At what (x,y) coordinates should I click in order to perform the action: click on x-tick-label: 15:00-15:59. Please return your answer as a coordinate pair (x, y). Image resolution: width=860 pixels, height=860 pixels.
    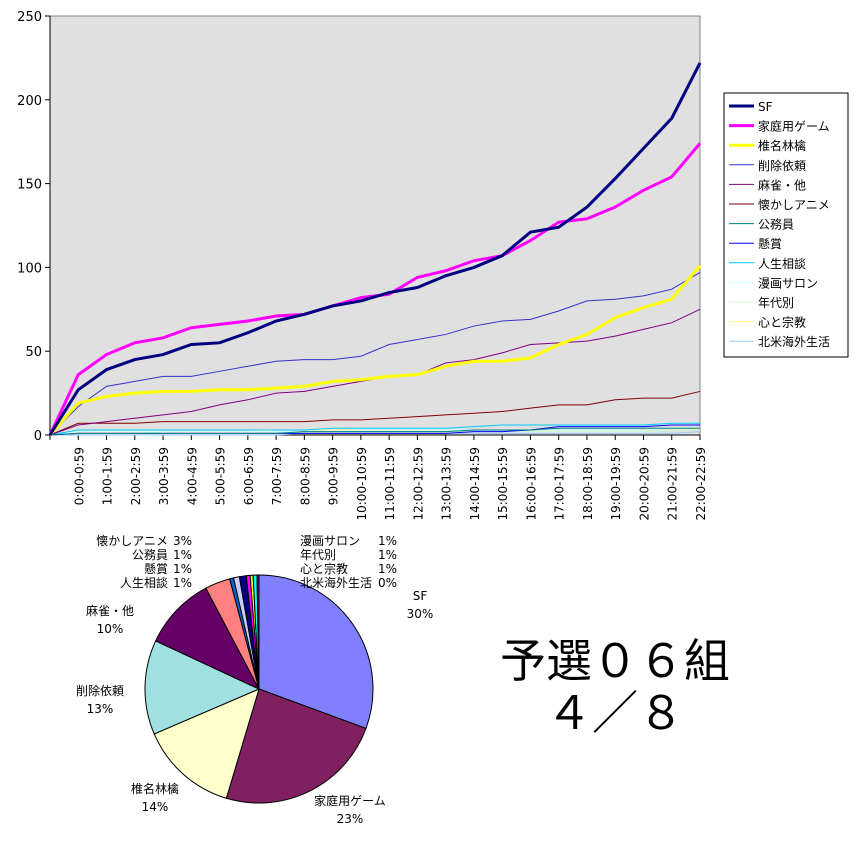
    Looking at the image, I should click on (503, 484).